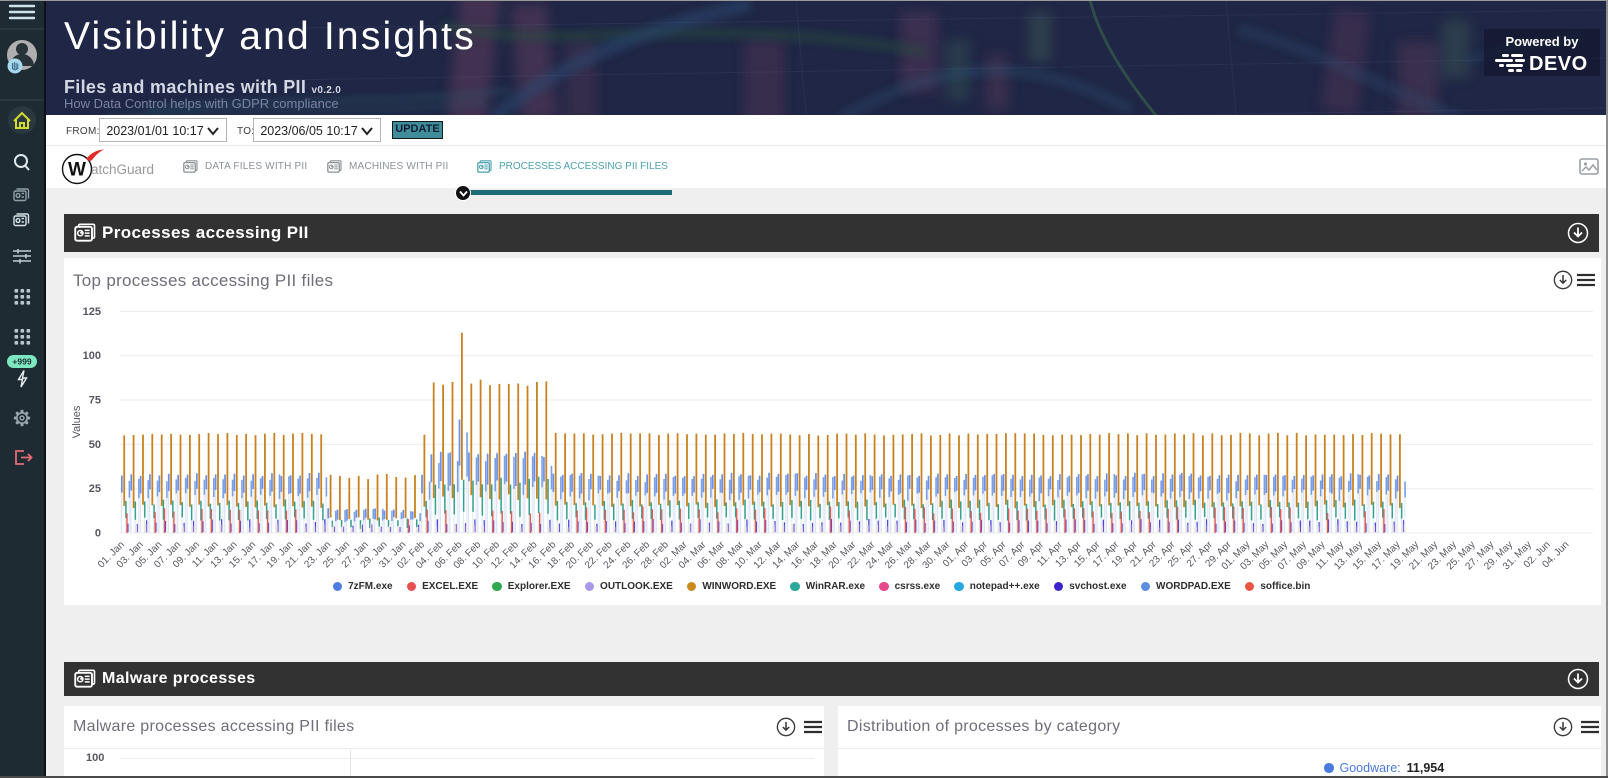 The height and width of the screenshot is (778, 1608). Describe the element at coordinates (98, 534) in the screenshot. I see `svg-text: 0` at that location.